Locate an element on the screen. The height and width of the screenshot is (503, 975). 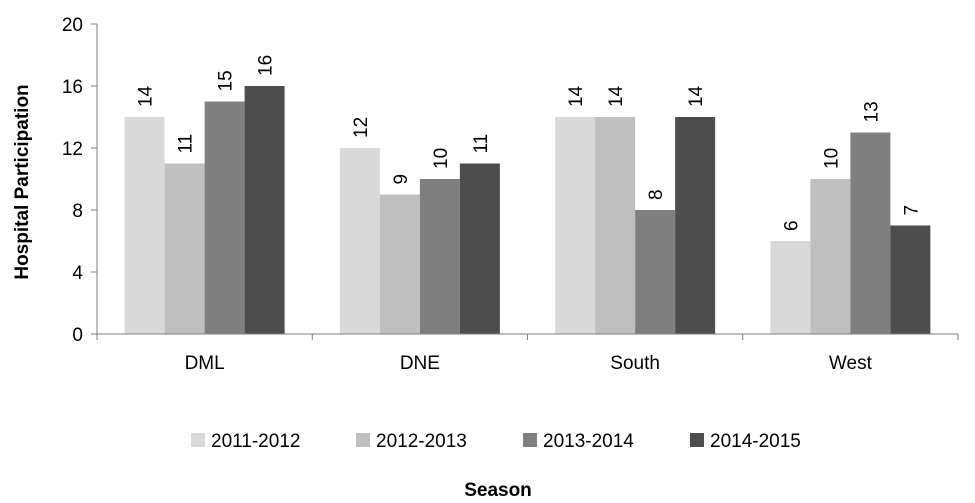
data-label: 12 is located at coordinates (361, 127).